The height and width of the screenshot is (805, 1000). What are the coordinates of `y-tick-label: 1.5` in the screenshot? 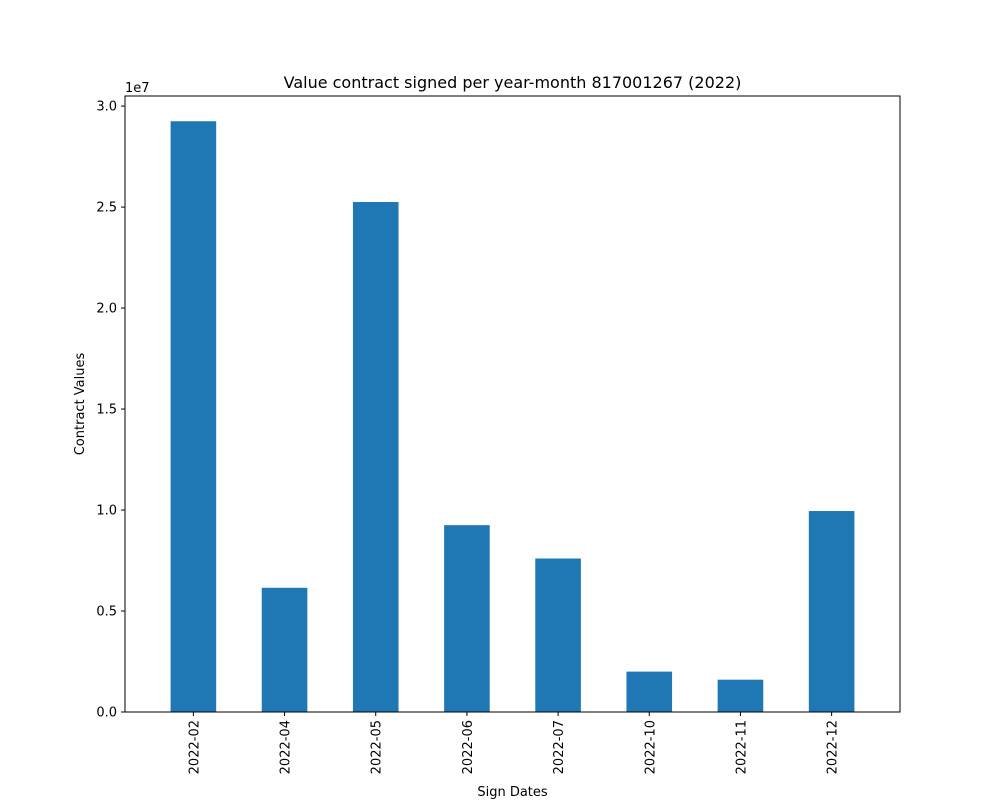 It's located at (106, 410).